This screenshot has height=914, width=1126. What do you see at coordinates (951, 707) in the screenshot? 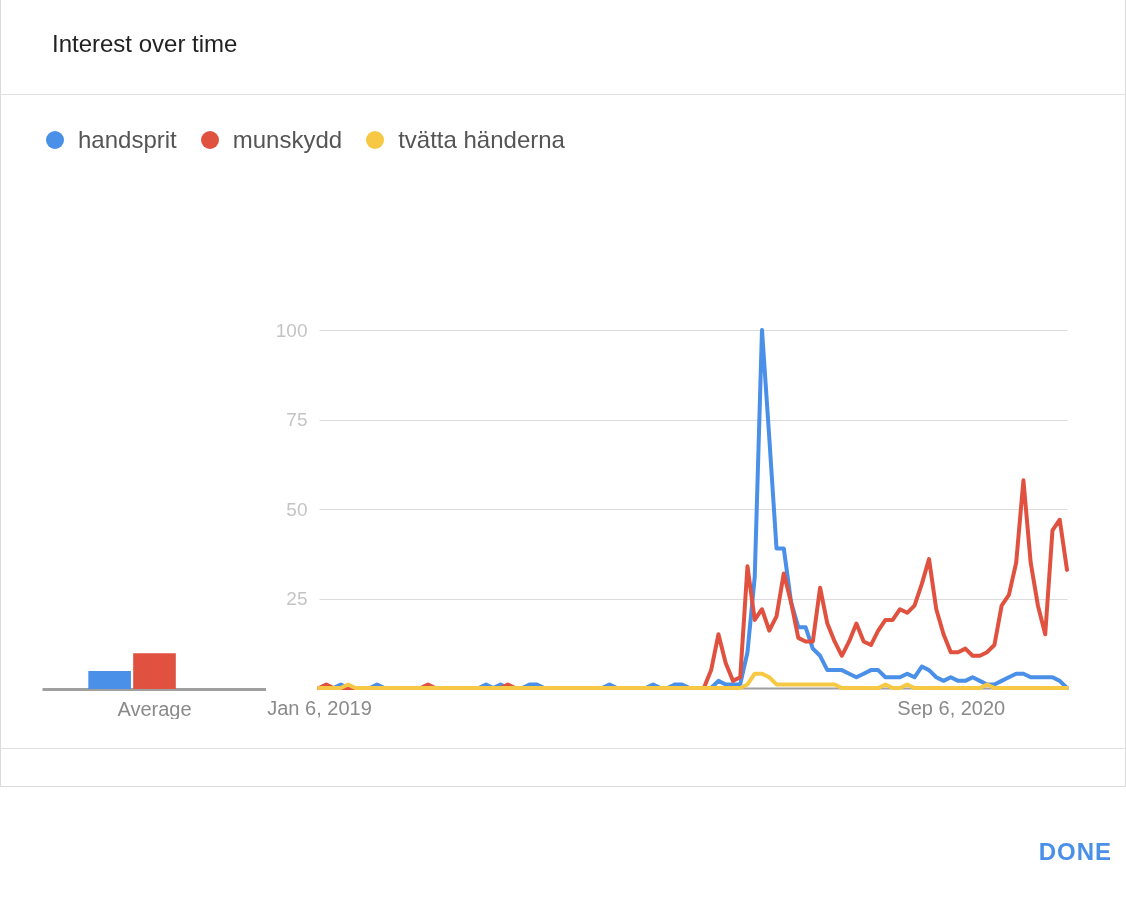
I see `x-tick-label: Sep 6, 2020` at bounding box center [951, 707].